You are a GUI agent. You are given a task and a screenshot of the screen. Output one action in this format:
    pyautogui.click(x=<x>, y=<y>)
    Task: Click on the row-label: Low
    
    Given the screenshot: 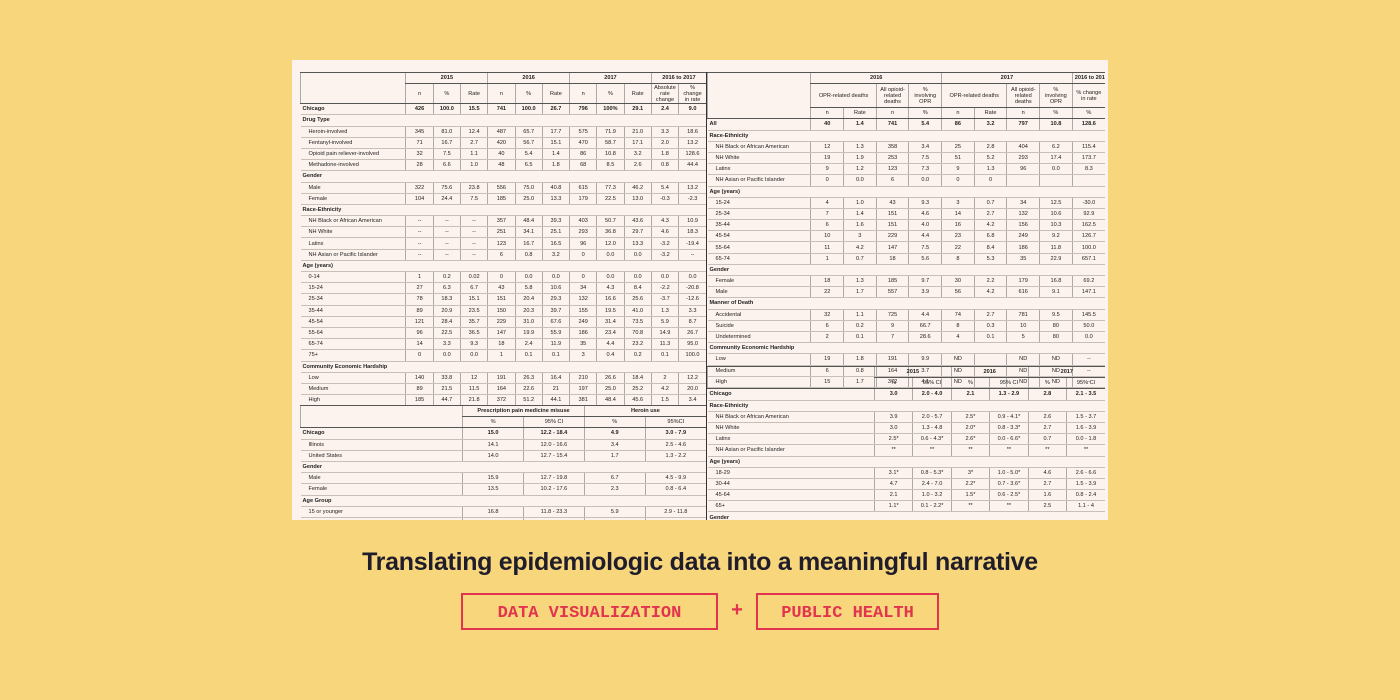 What is the action you would take?
    pyautogui.click(x=353, y=378)
    